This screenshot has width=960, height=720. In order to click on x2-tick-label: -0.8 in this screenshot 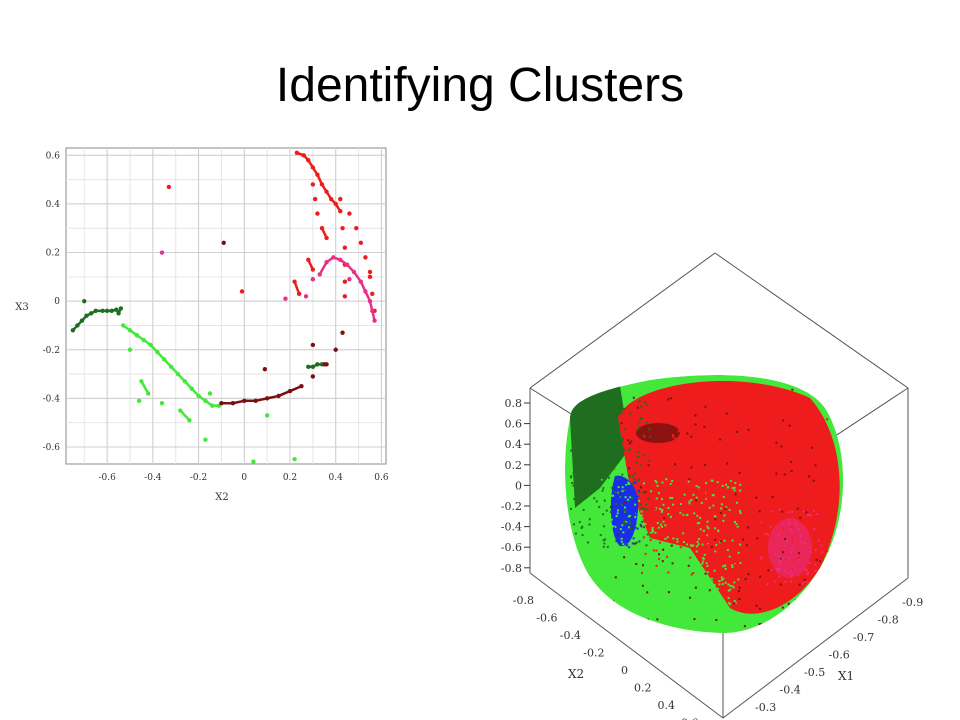, I will do `click(523, 600)`.